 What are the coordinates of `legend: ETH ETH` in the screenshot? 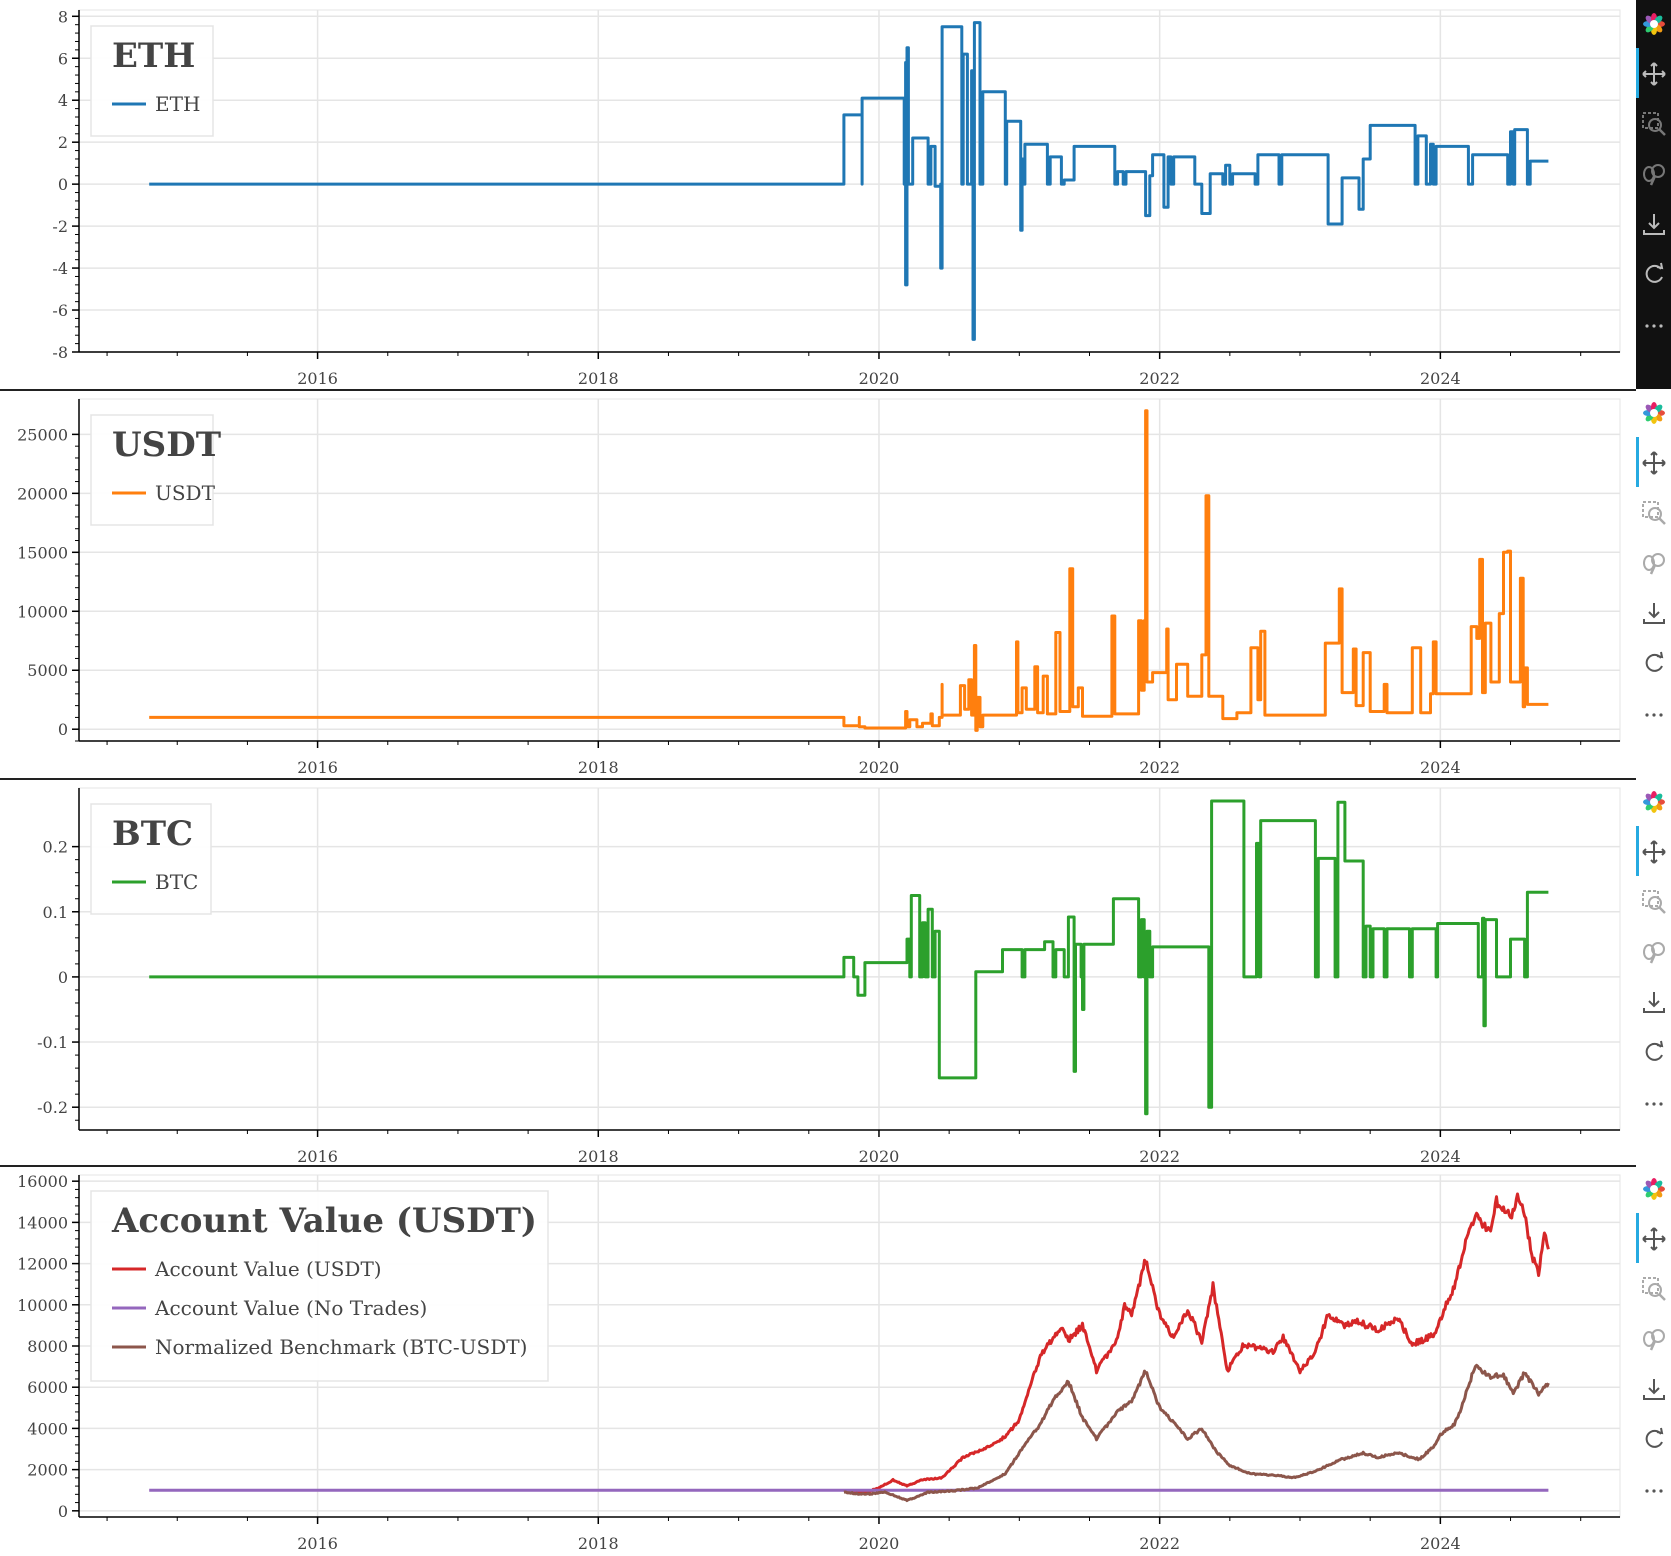 It's located at (152, 81).